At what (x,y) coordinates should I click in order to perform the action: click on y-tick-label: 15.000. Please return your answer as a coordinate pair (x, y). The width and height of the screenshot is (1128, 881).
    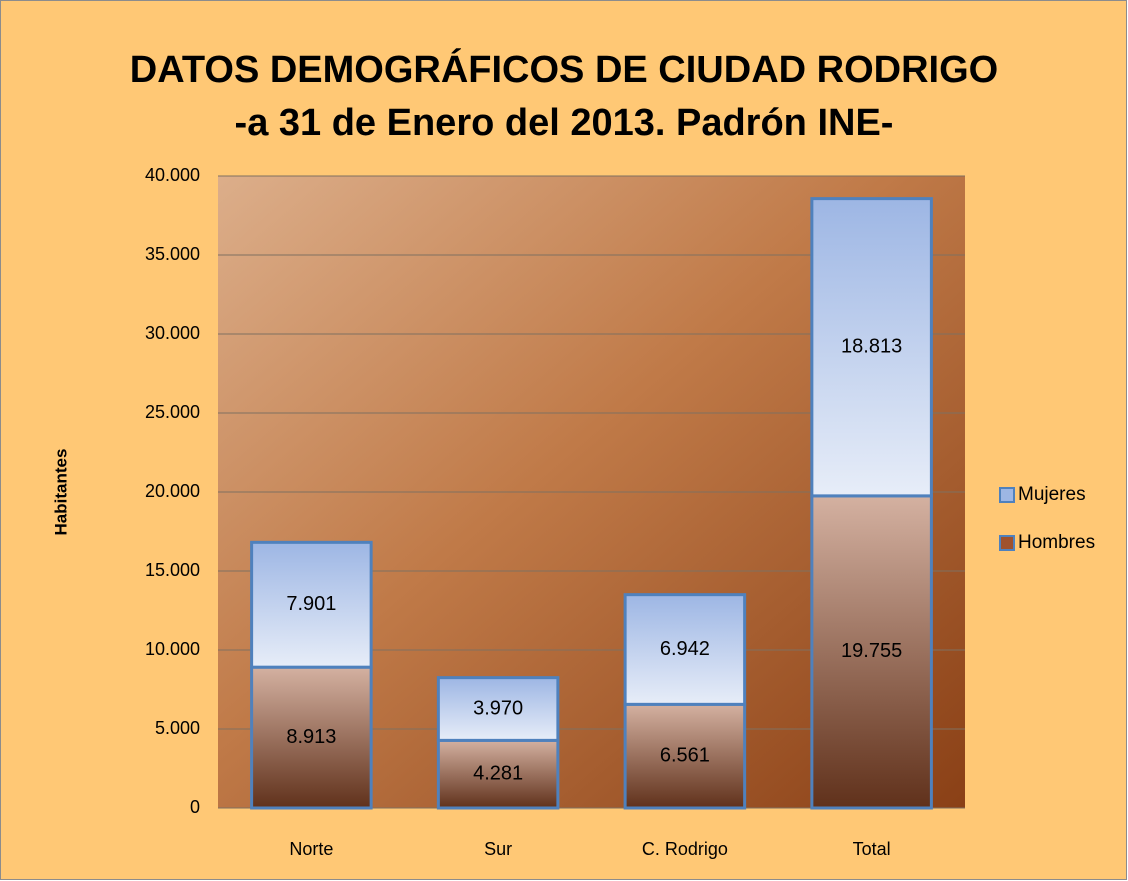
    Looking at the image, I should click on (172, 570).